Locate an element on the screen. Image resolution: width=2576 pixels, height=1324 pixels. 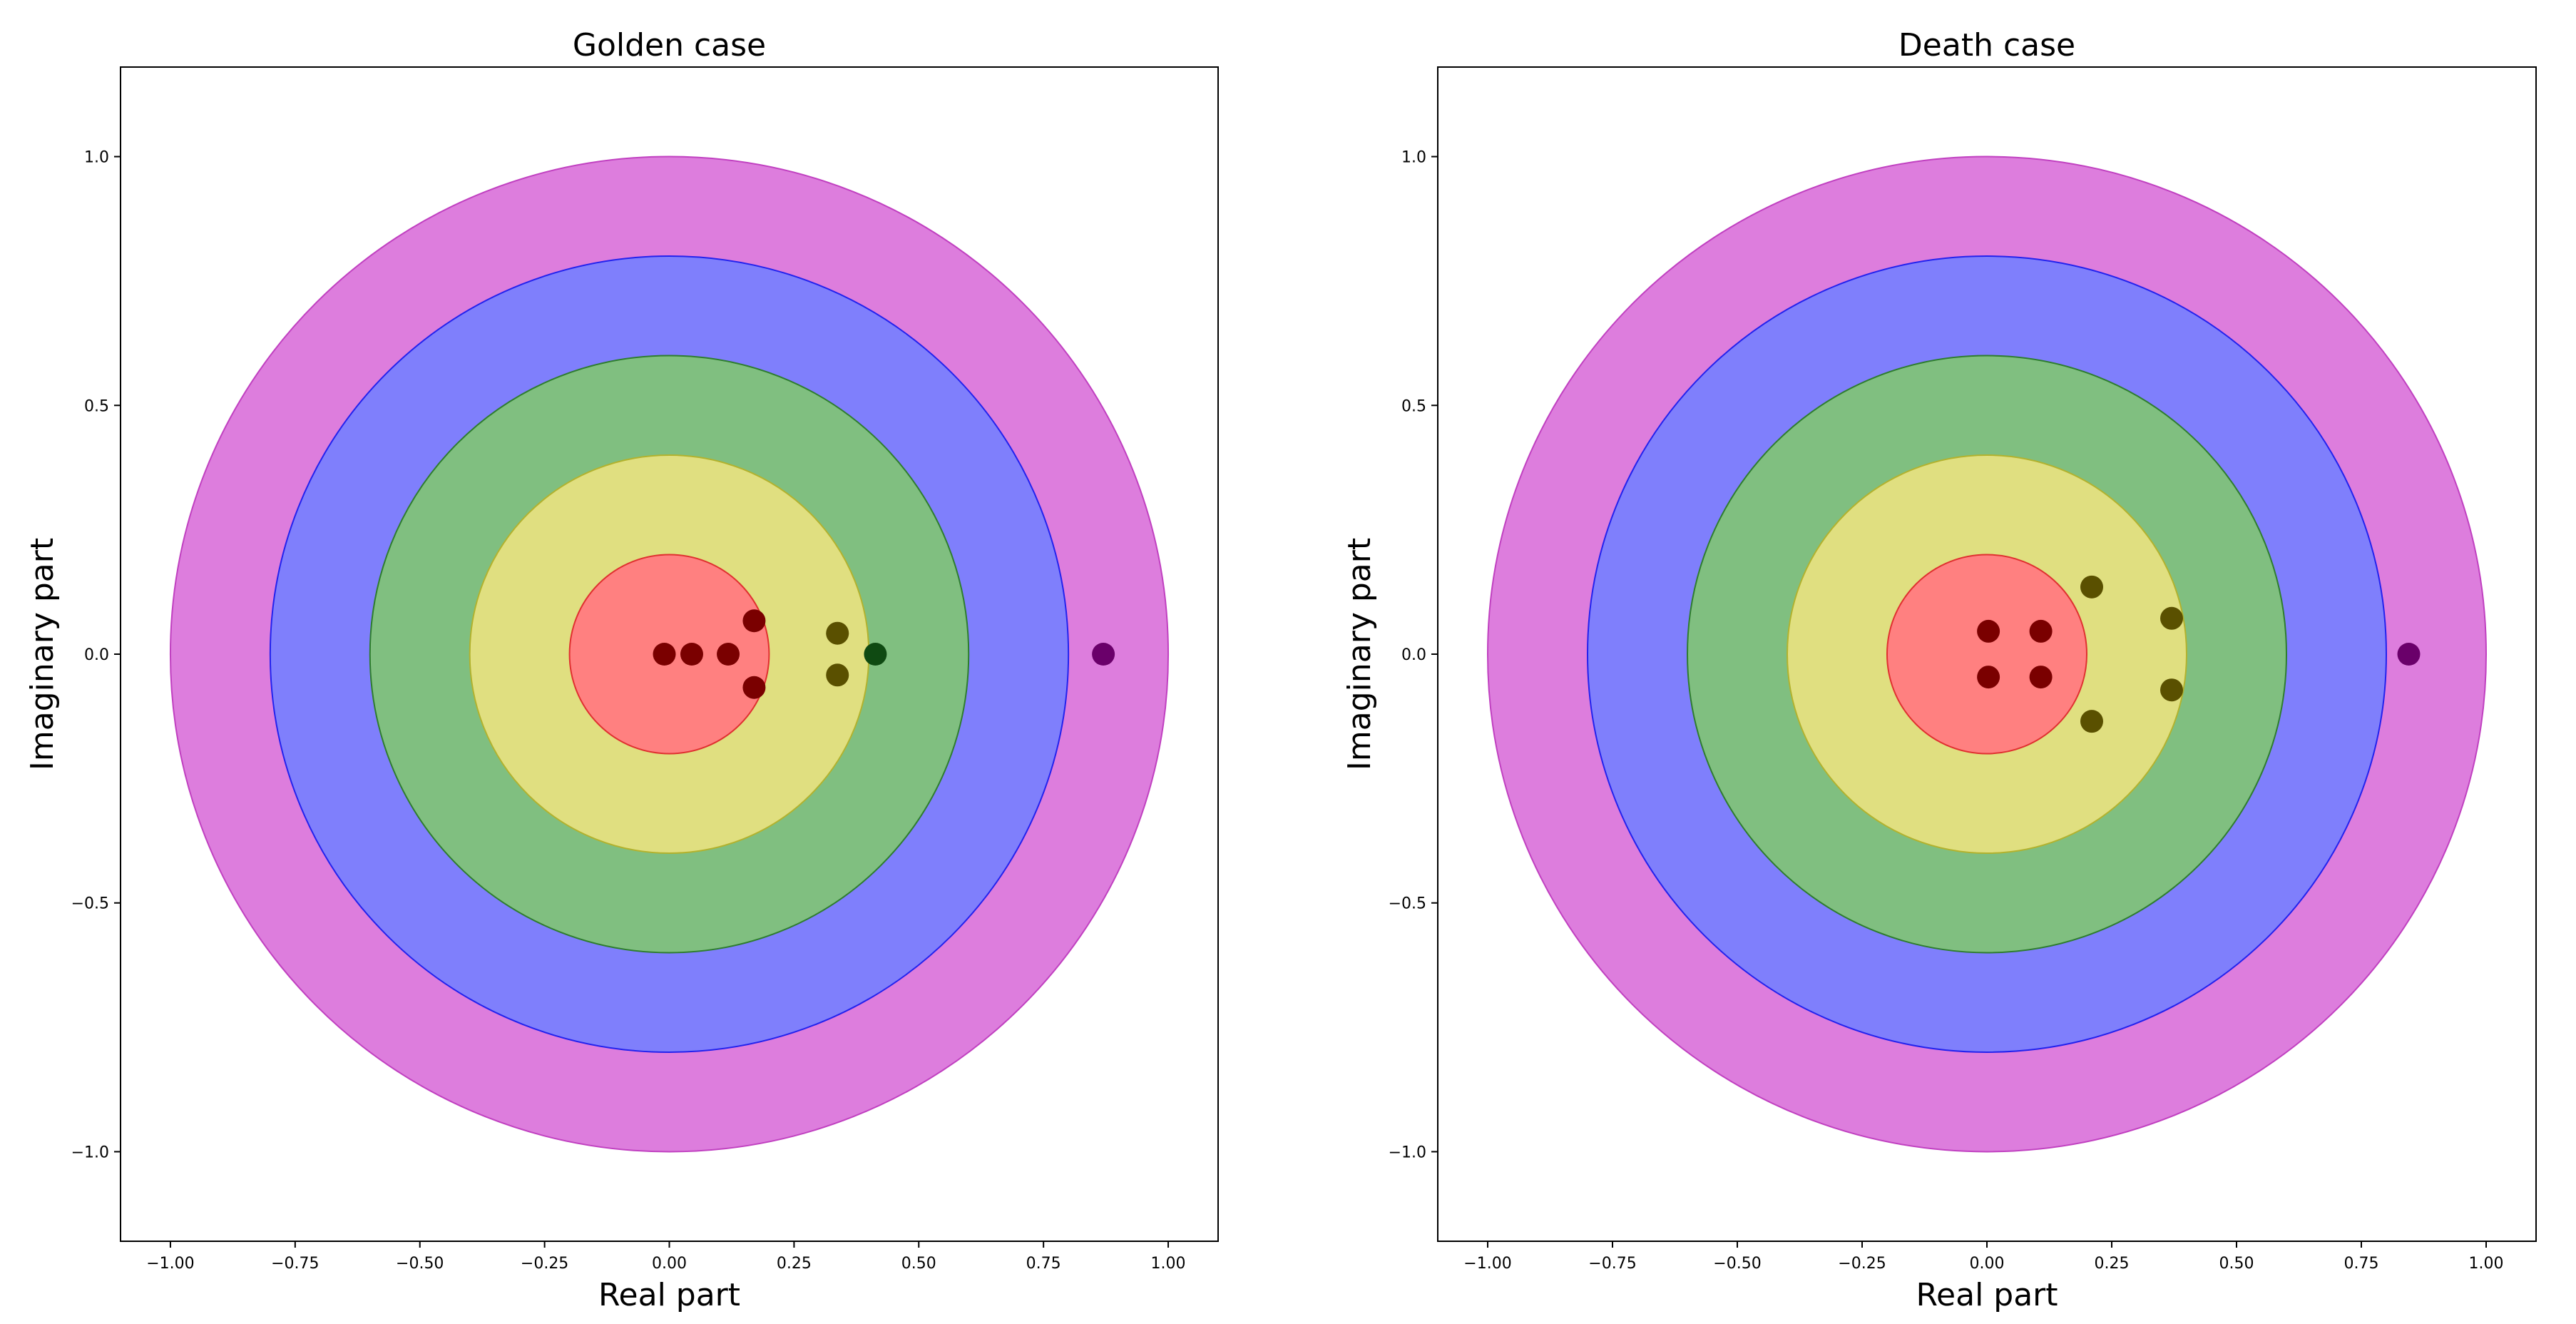
plot-title: Golden case is located at coordinates (670, 45).